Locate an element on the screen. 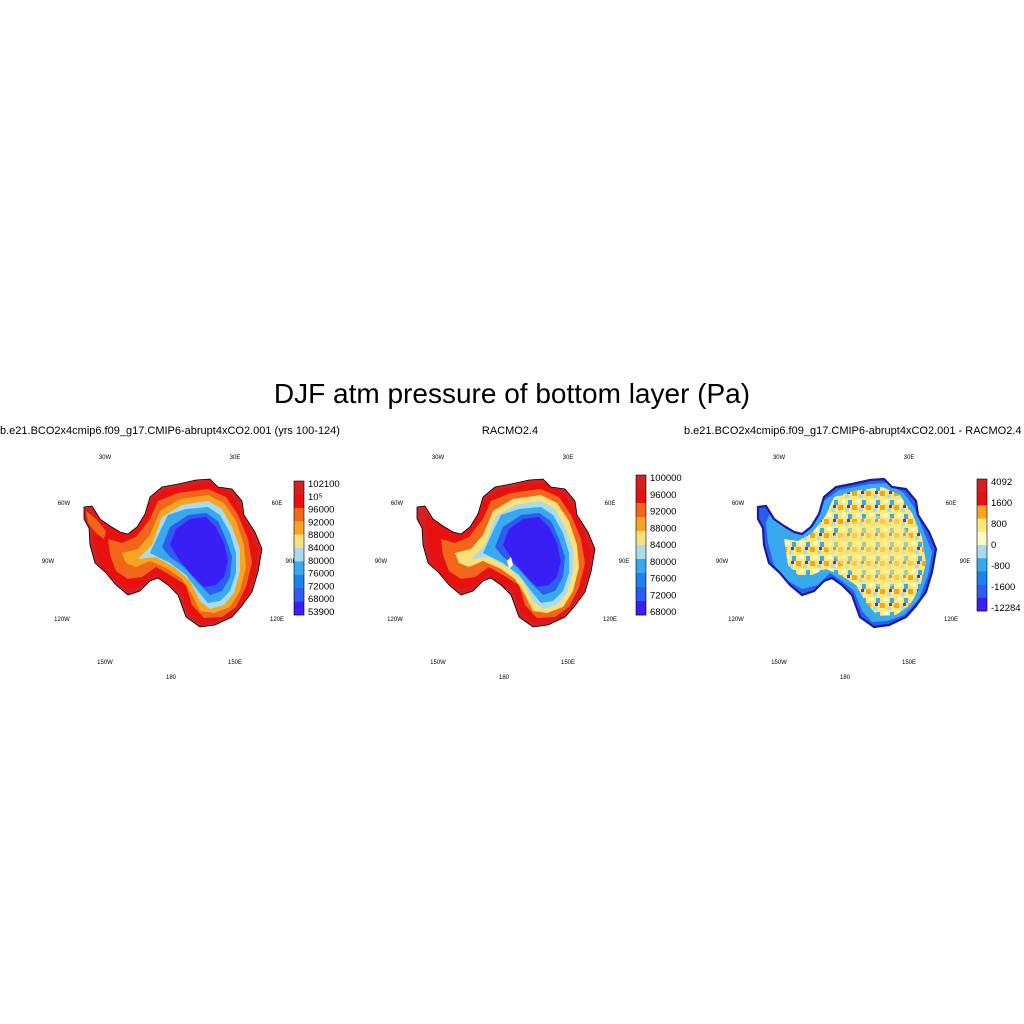 This screenshot has width=1024, height=1024. panel-title: RACMO2.4 is located at coordinates (510, 431).